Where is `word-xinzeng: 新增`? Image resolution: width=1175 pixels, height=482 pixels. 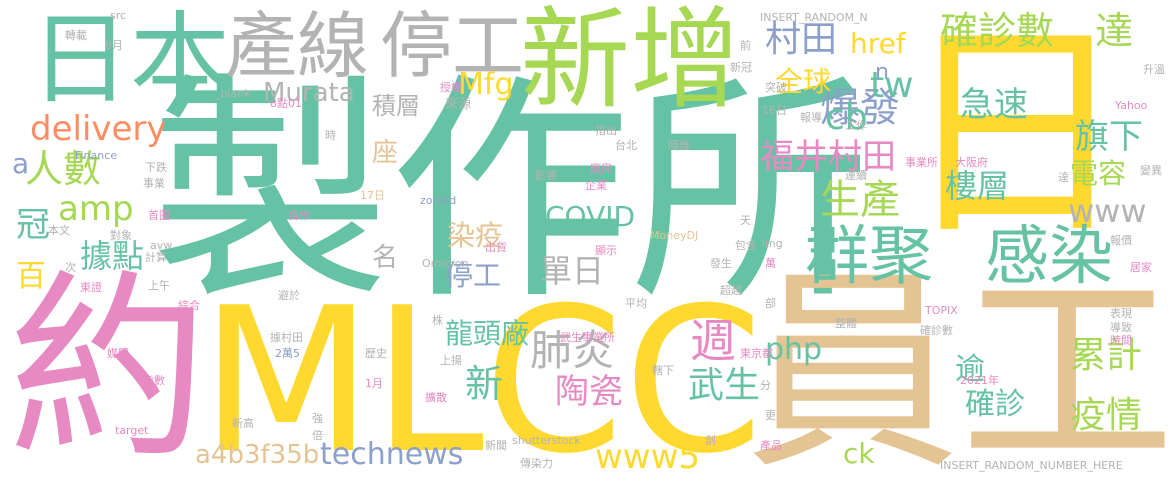
word-xinzeng: 新增 is located at coordinates (630, 62).